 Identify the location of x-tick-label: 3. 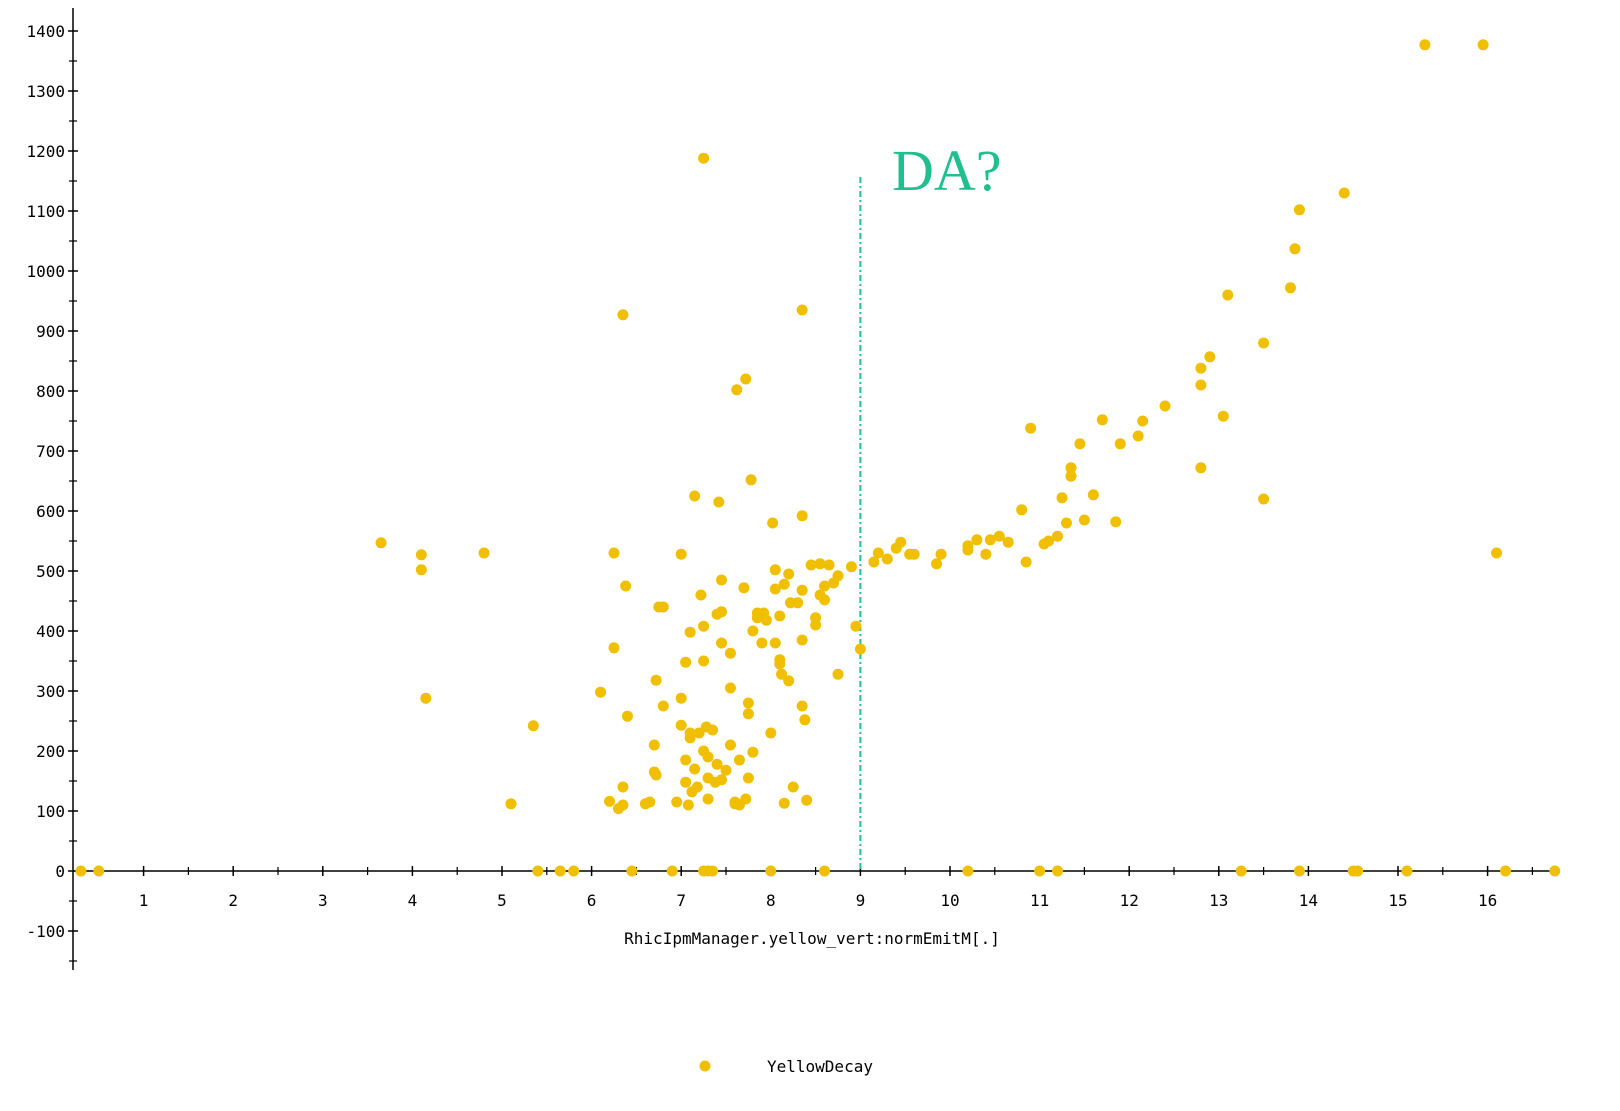
(323, 900).